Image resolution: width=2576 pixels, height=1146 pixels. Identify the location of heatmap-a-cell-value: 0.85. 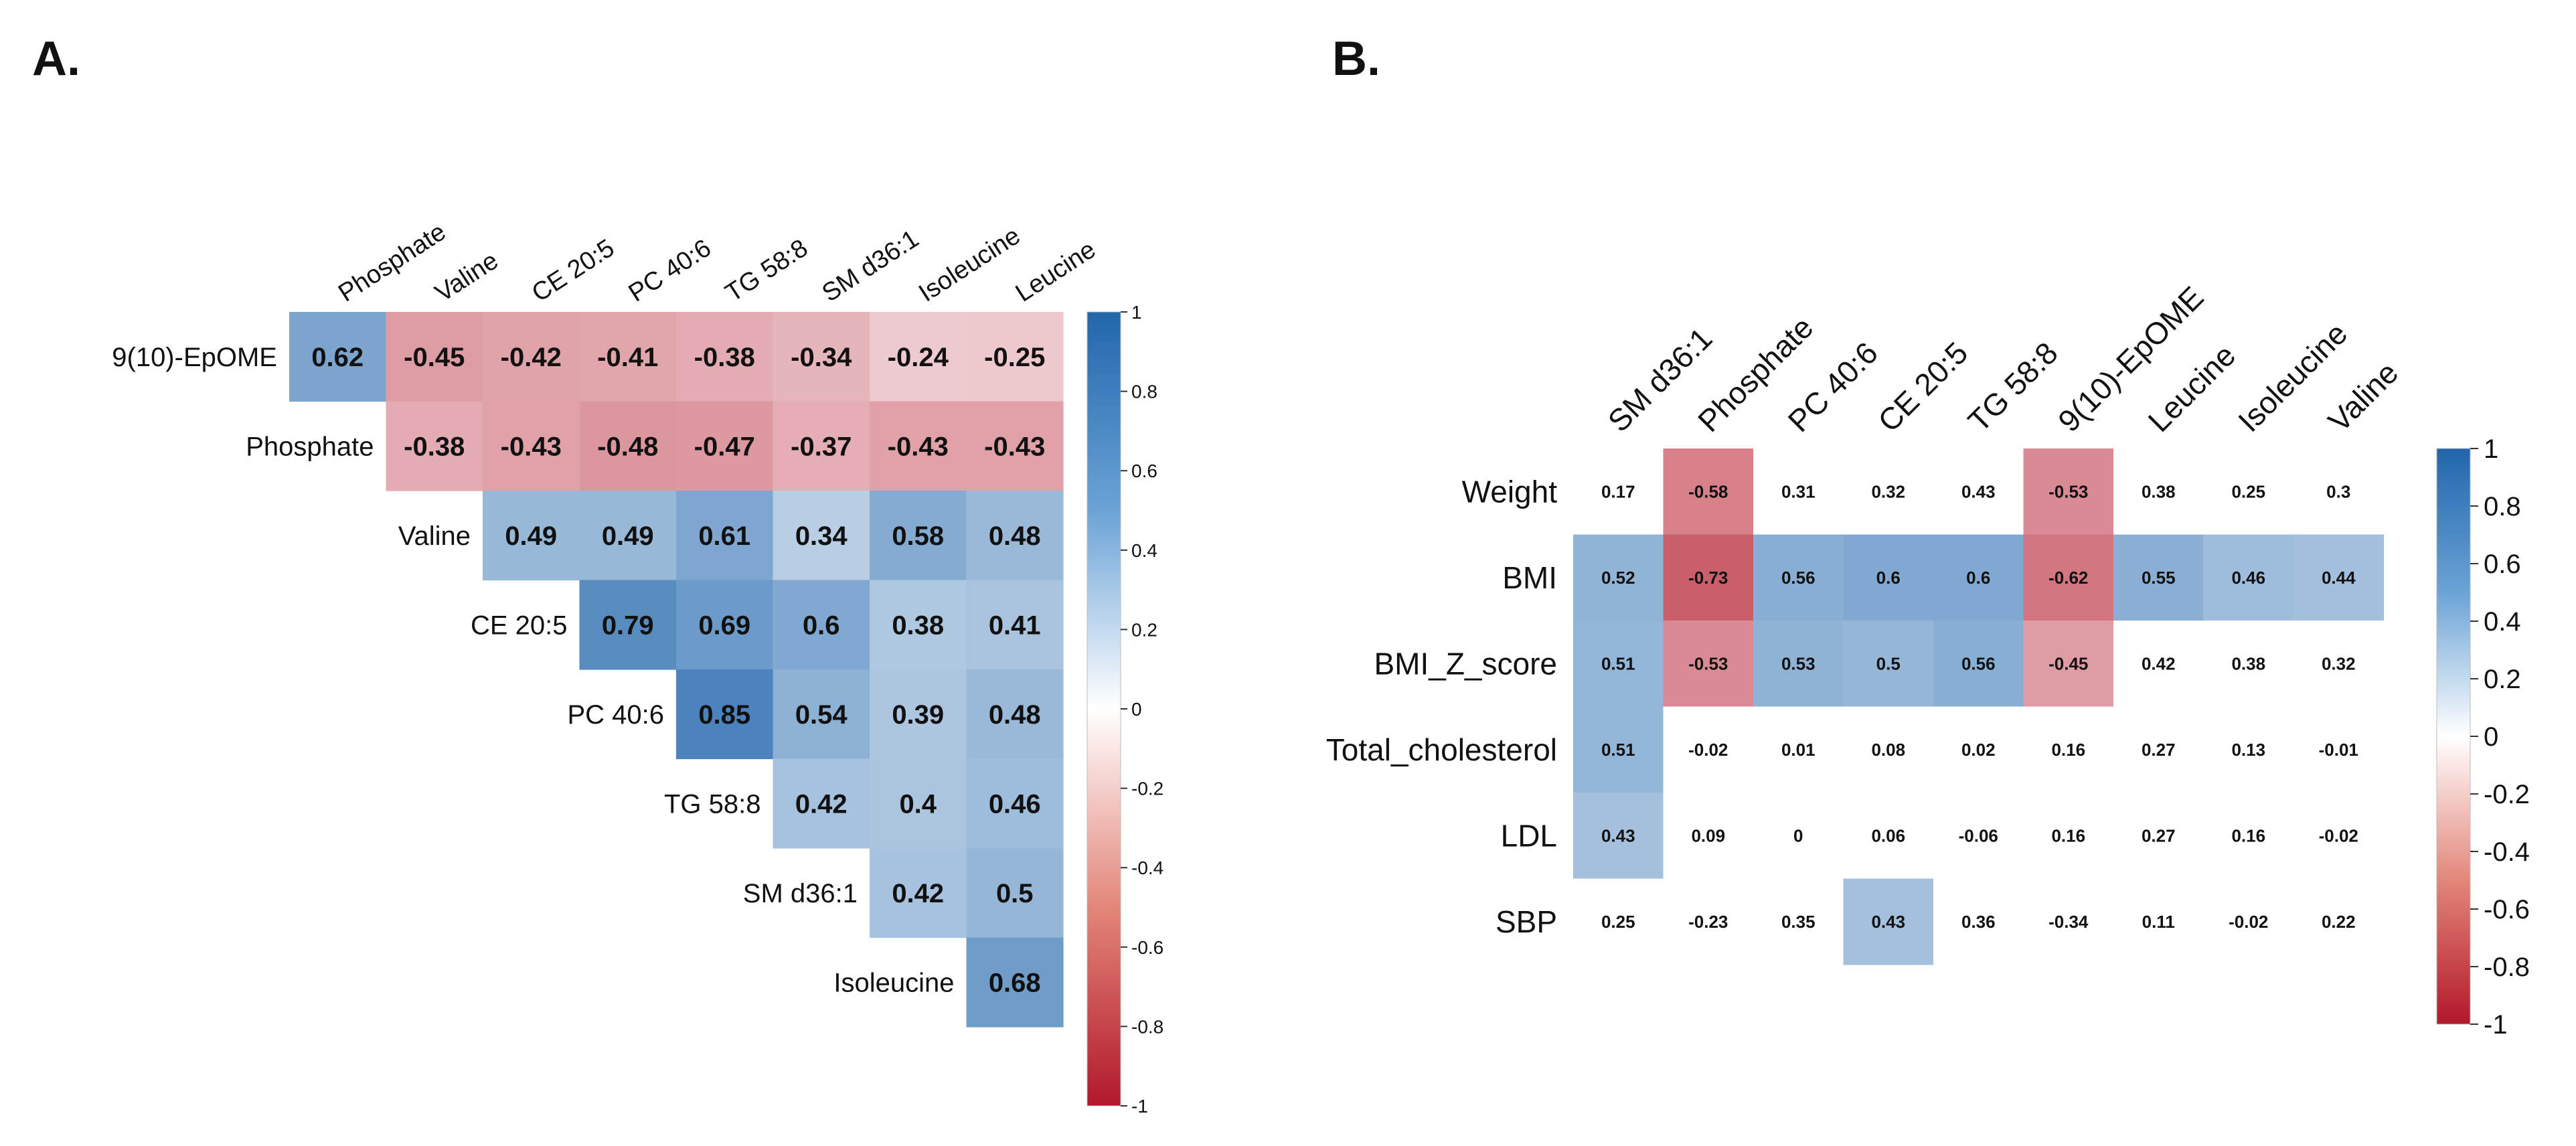
(724, 715).